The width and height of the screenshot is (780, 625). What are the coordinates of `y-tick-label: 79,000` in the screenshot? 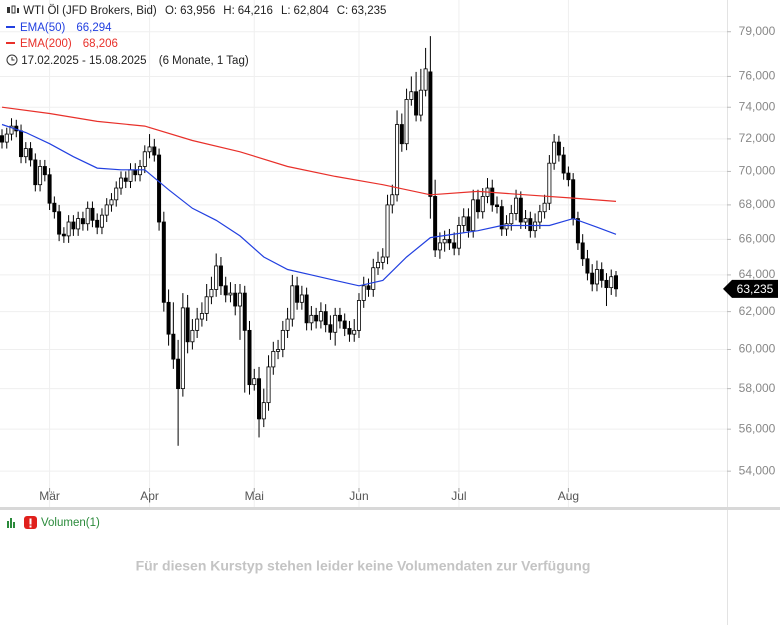 It's located at (757, 31).